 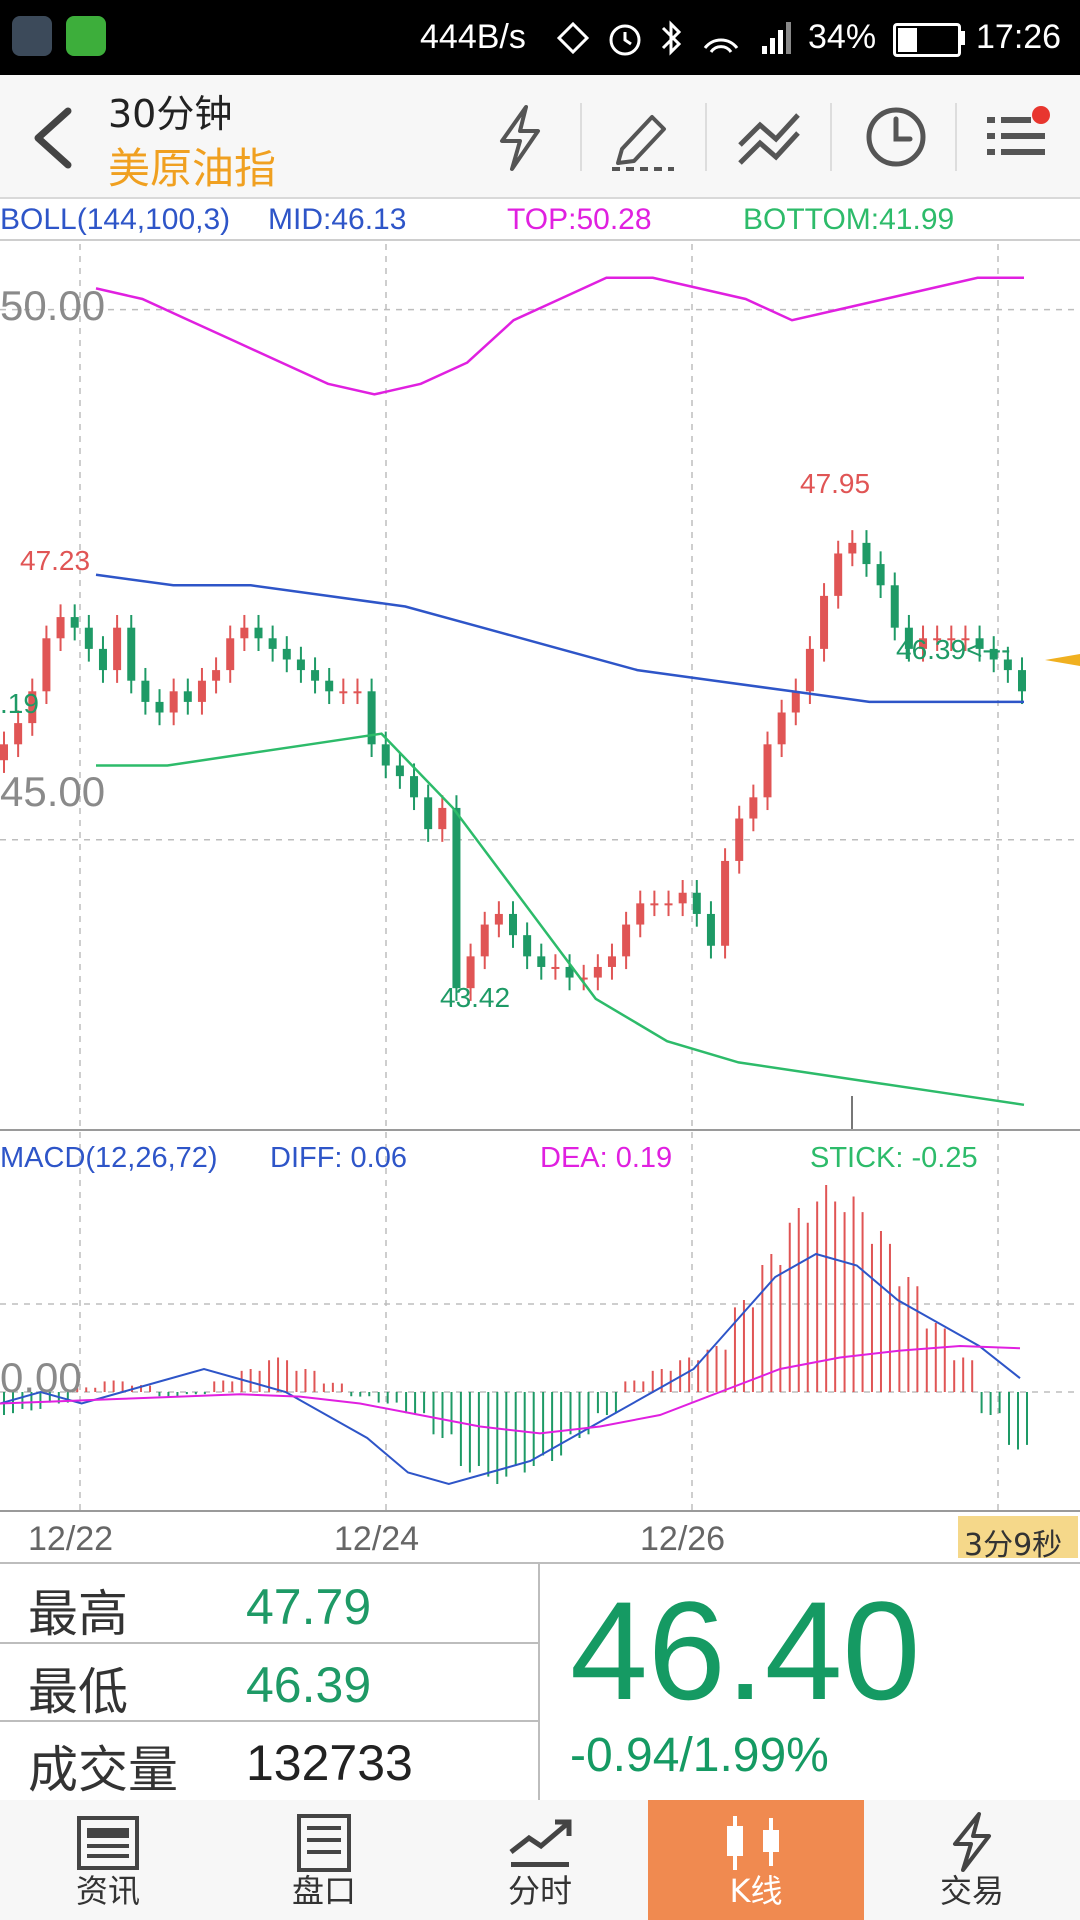 What do you see at coordinates (520, 138) in the screenshot?
I see `flash-order-button` at bounding box center [520, 138].